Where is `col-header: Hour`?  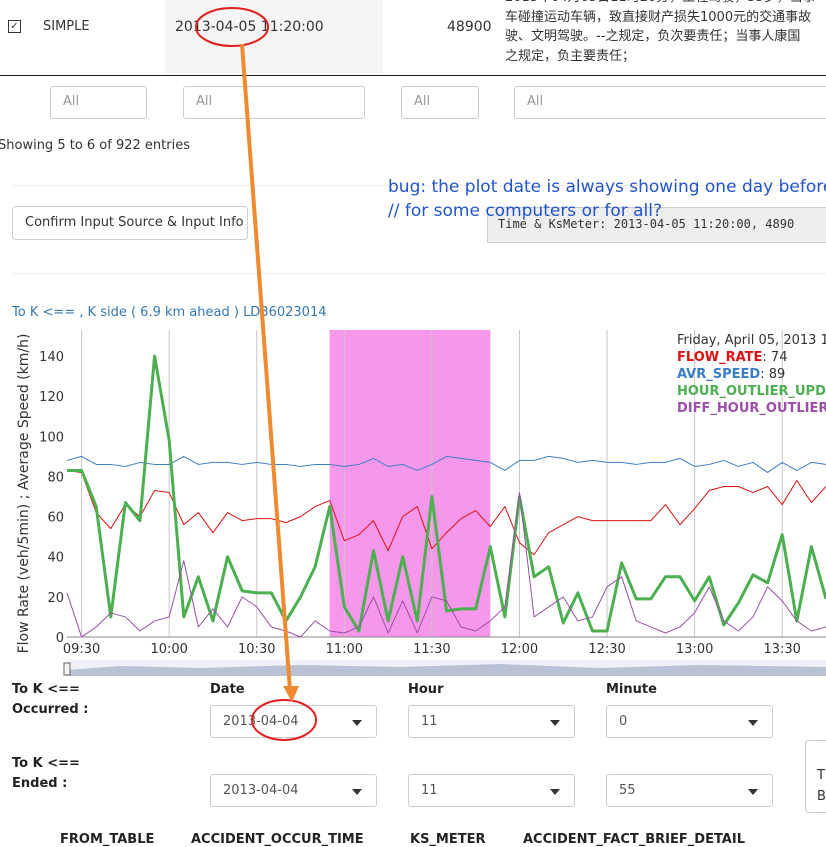 col-header: Hour is located at coordinates (426, 689).